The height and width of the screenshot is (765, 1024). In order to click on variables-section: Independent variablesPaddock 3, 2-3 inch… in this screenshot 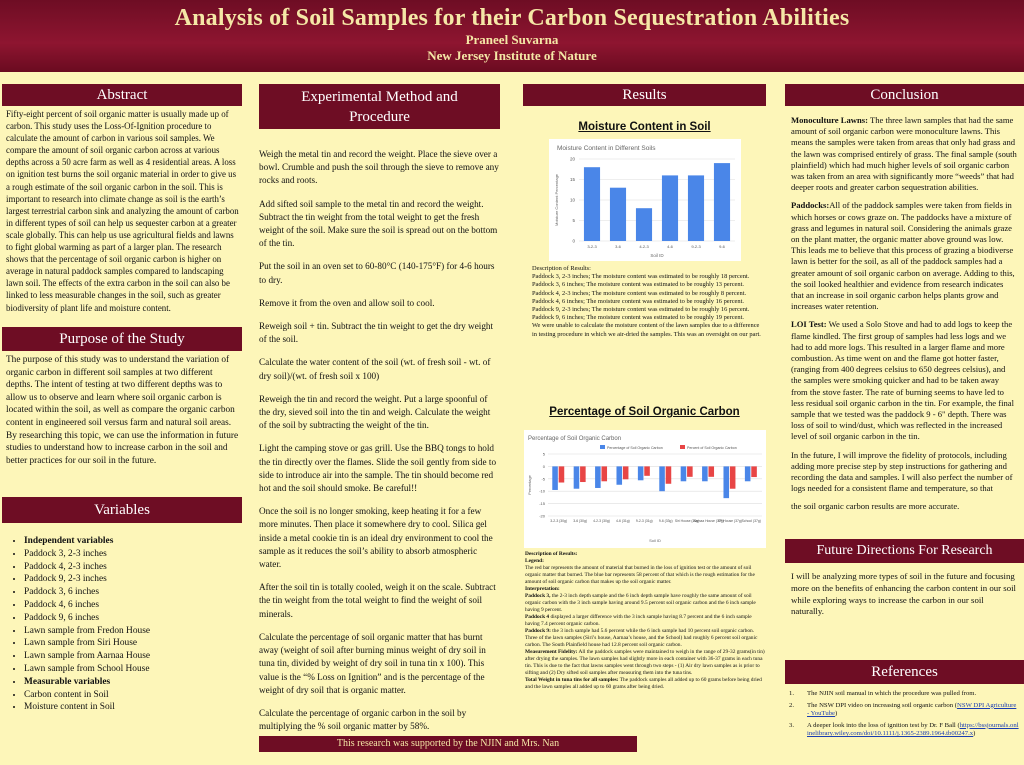, I will do `click(123, 624)`.